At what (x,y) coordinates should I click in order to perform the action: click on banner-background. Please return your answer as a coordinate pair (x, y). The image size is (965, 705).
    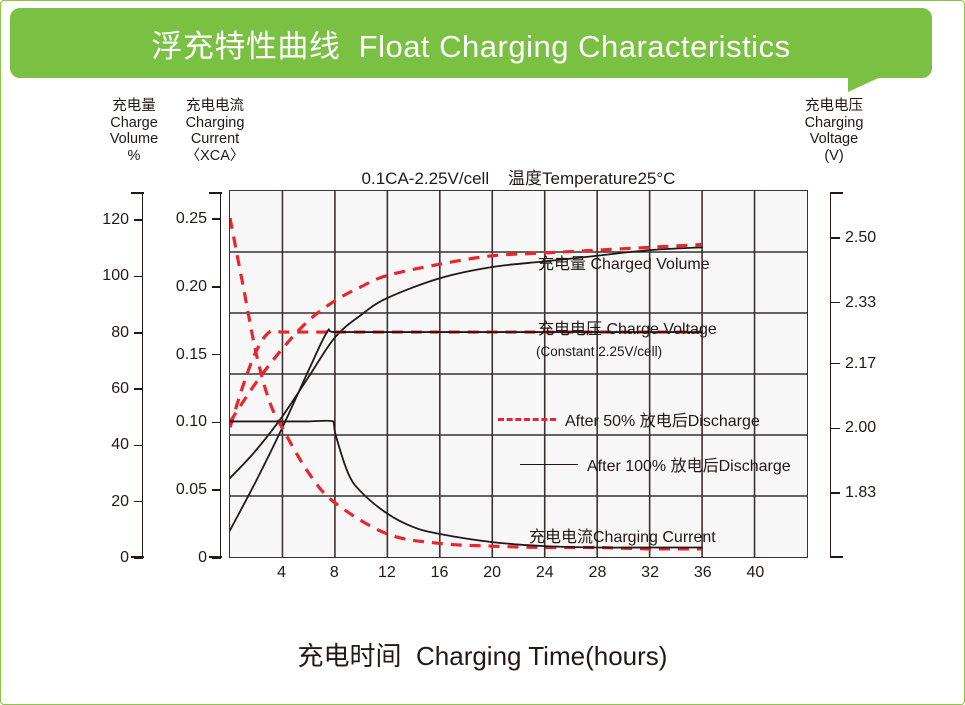
    Looking at the image, I should click on (471, 43).